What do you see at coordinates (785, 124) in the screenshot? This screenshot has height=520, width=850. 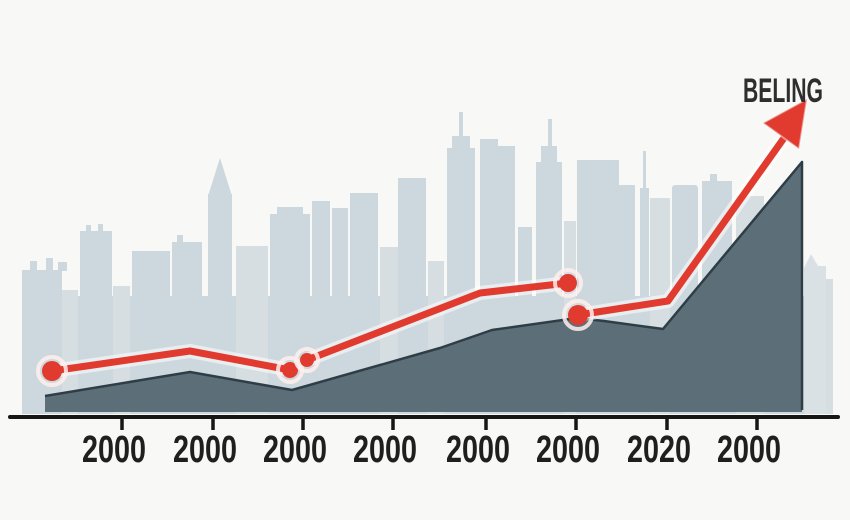 I see `trend-arrow-head` at bounding box center [785, 124].